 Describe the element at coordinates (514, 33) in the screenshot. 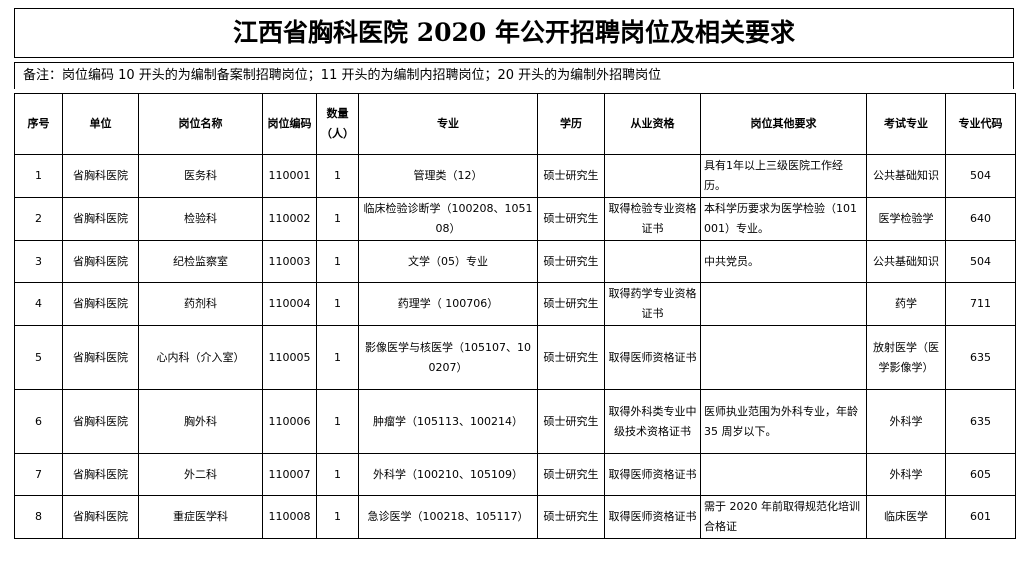

I see `title: 江西省胸科医院 2020 年公开招聘岗位及相关要求` at that location.